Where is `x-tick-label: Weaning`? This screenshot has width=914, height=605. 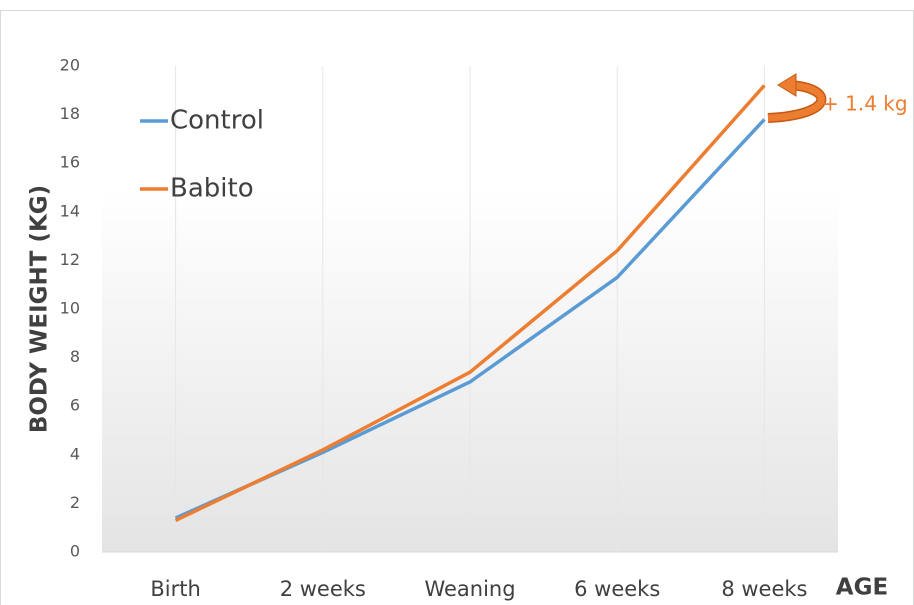
x-tick-label: Weaning is located at coordinates (469, 589).